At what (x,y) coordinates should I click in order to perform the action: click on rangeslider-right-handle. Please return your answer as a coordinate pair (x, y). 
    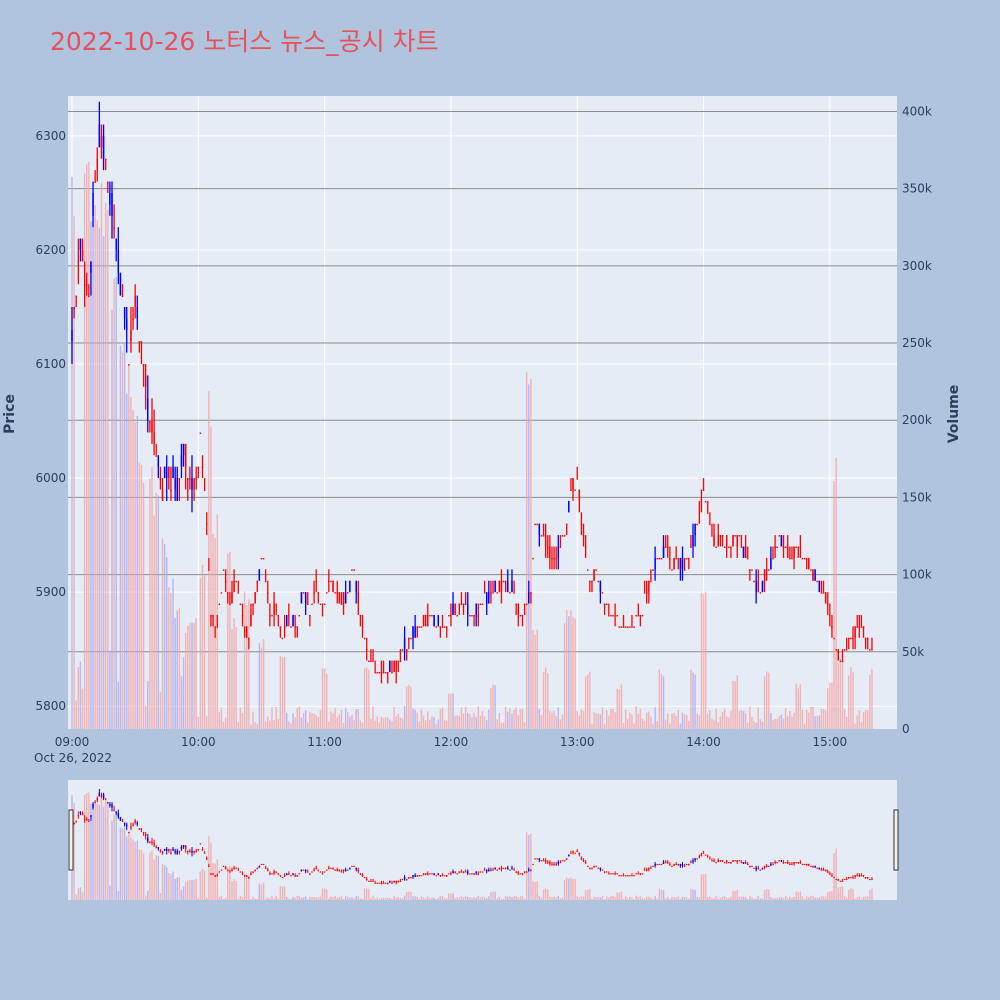
    Looking at the image, I should click on (896, 840).